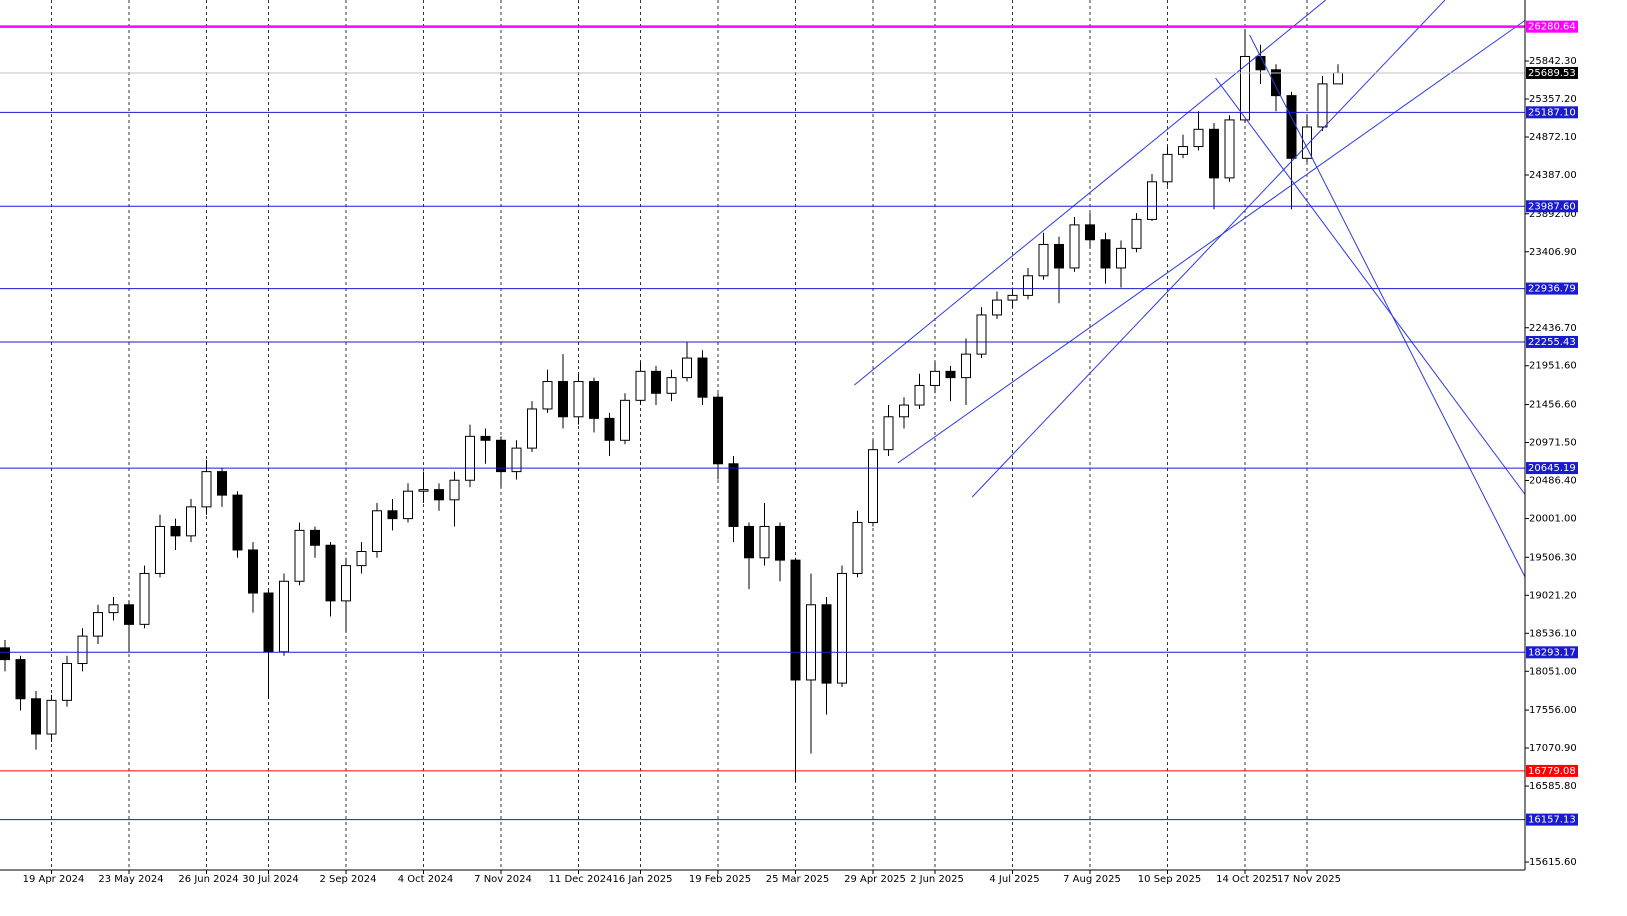 The height and width of the screenshot is (916, 1627). Describe the element at coordinates (937, 879) in the screenshot. I see `x-tick-label: 2 Jun 2025` at that location.